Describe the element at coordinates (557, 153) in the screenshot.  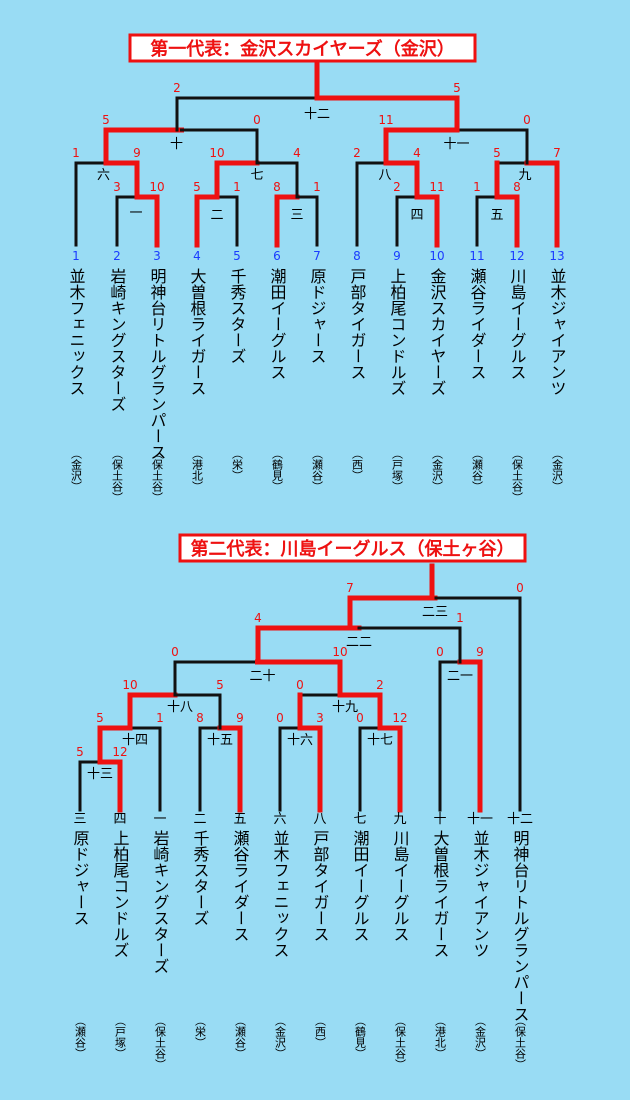
I see `score-right: 7` at that location.